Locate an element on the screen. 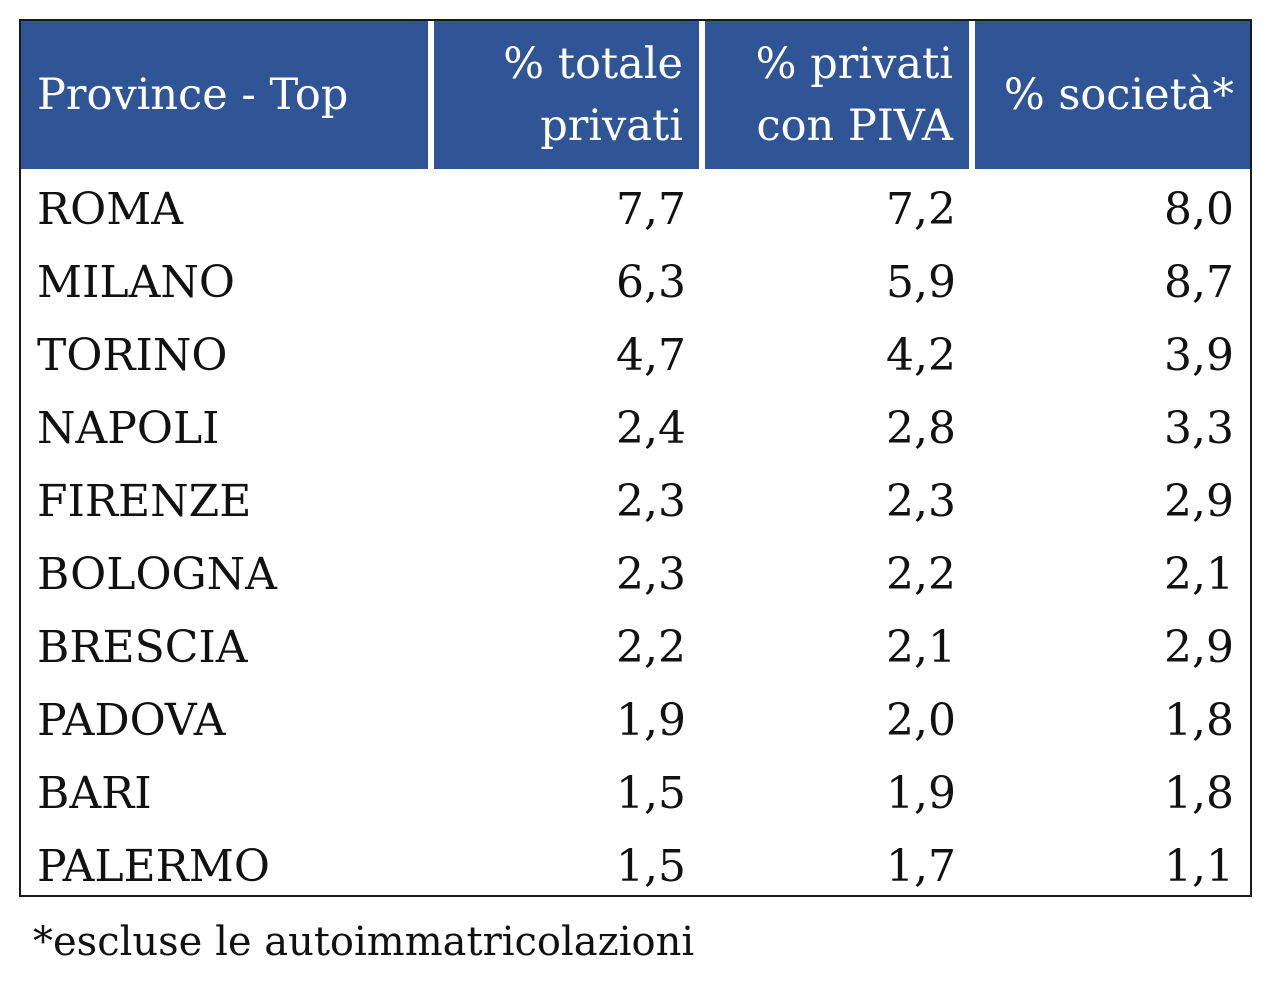 Image resolution: width=1280 pixels, height=983 pixels. cell-totale-privati: 2,4 is located at coordinates (651, 428).